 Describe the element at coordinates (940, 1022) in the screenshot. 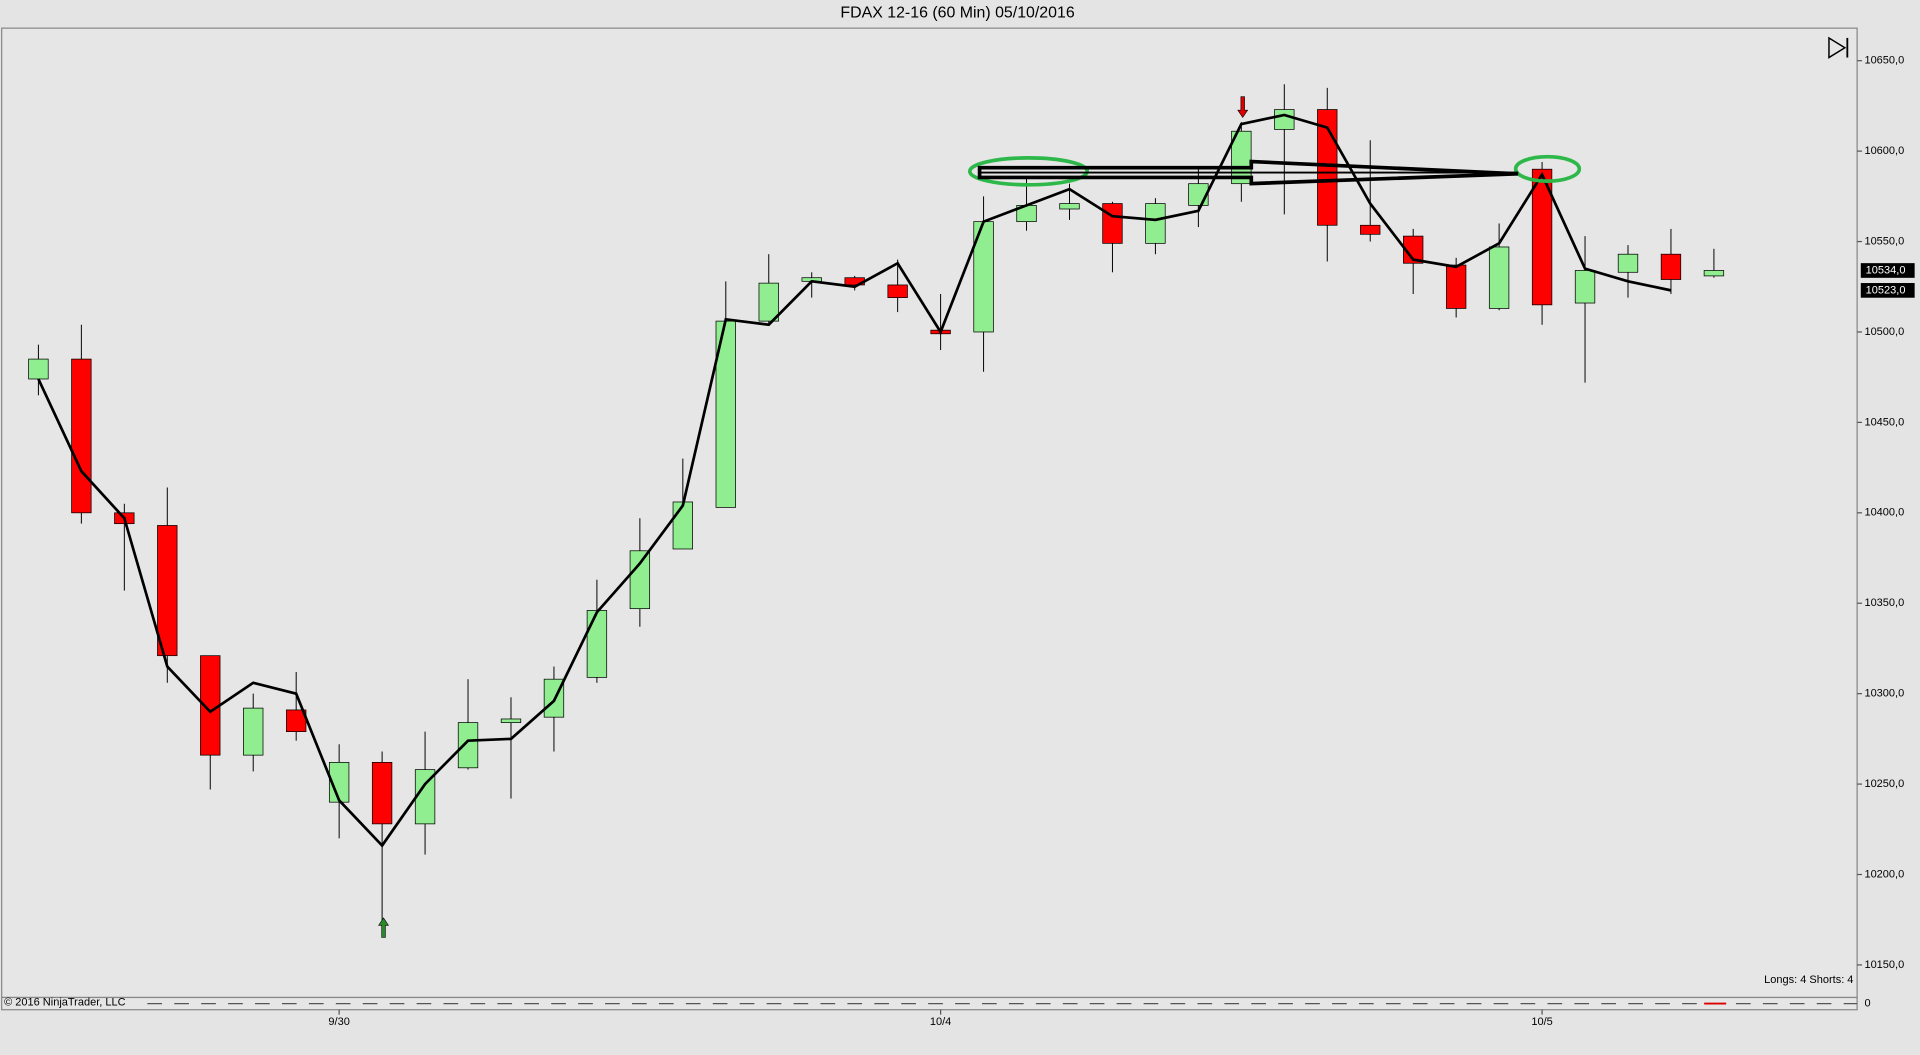

I see `x-tick-label: 10/4` at that location.